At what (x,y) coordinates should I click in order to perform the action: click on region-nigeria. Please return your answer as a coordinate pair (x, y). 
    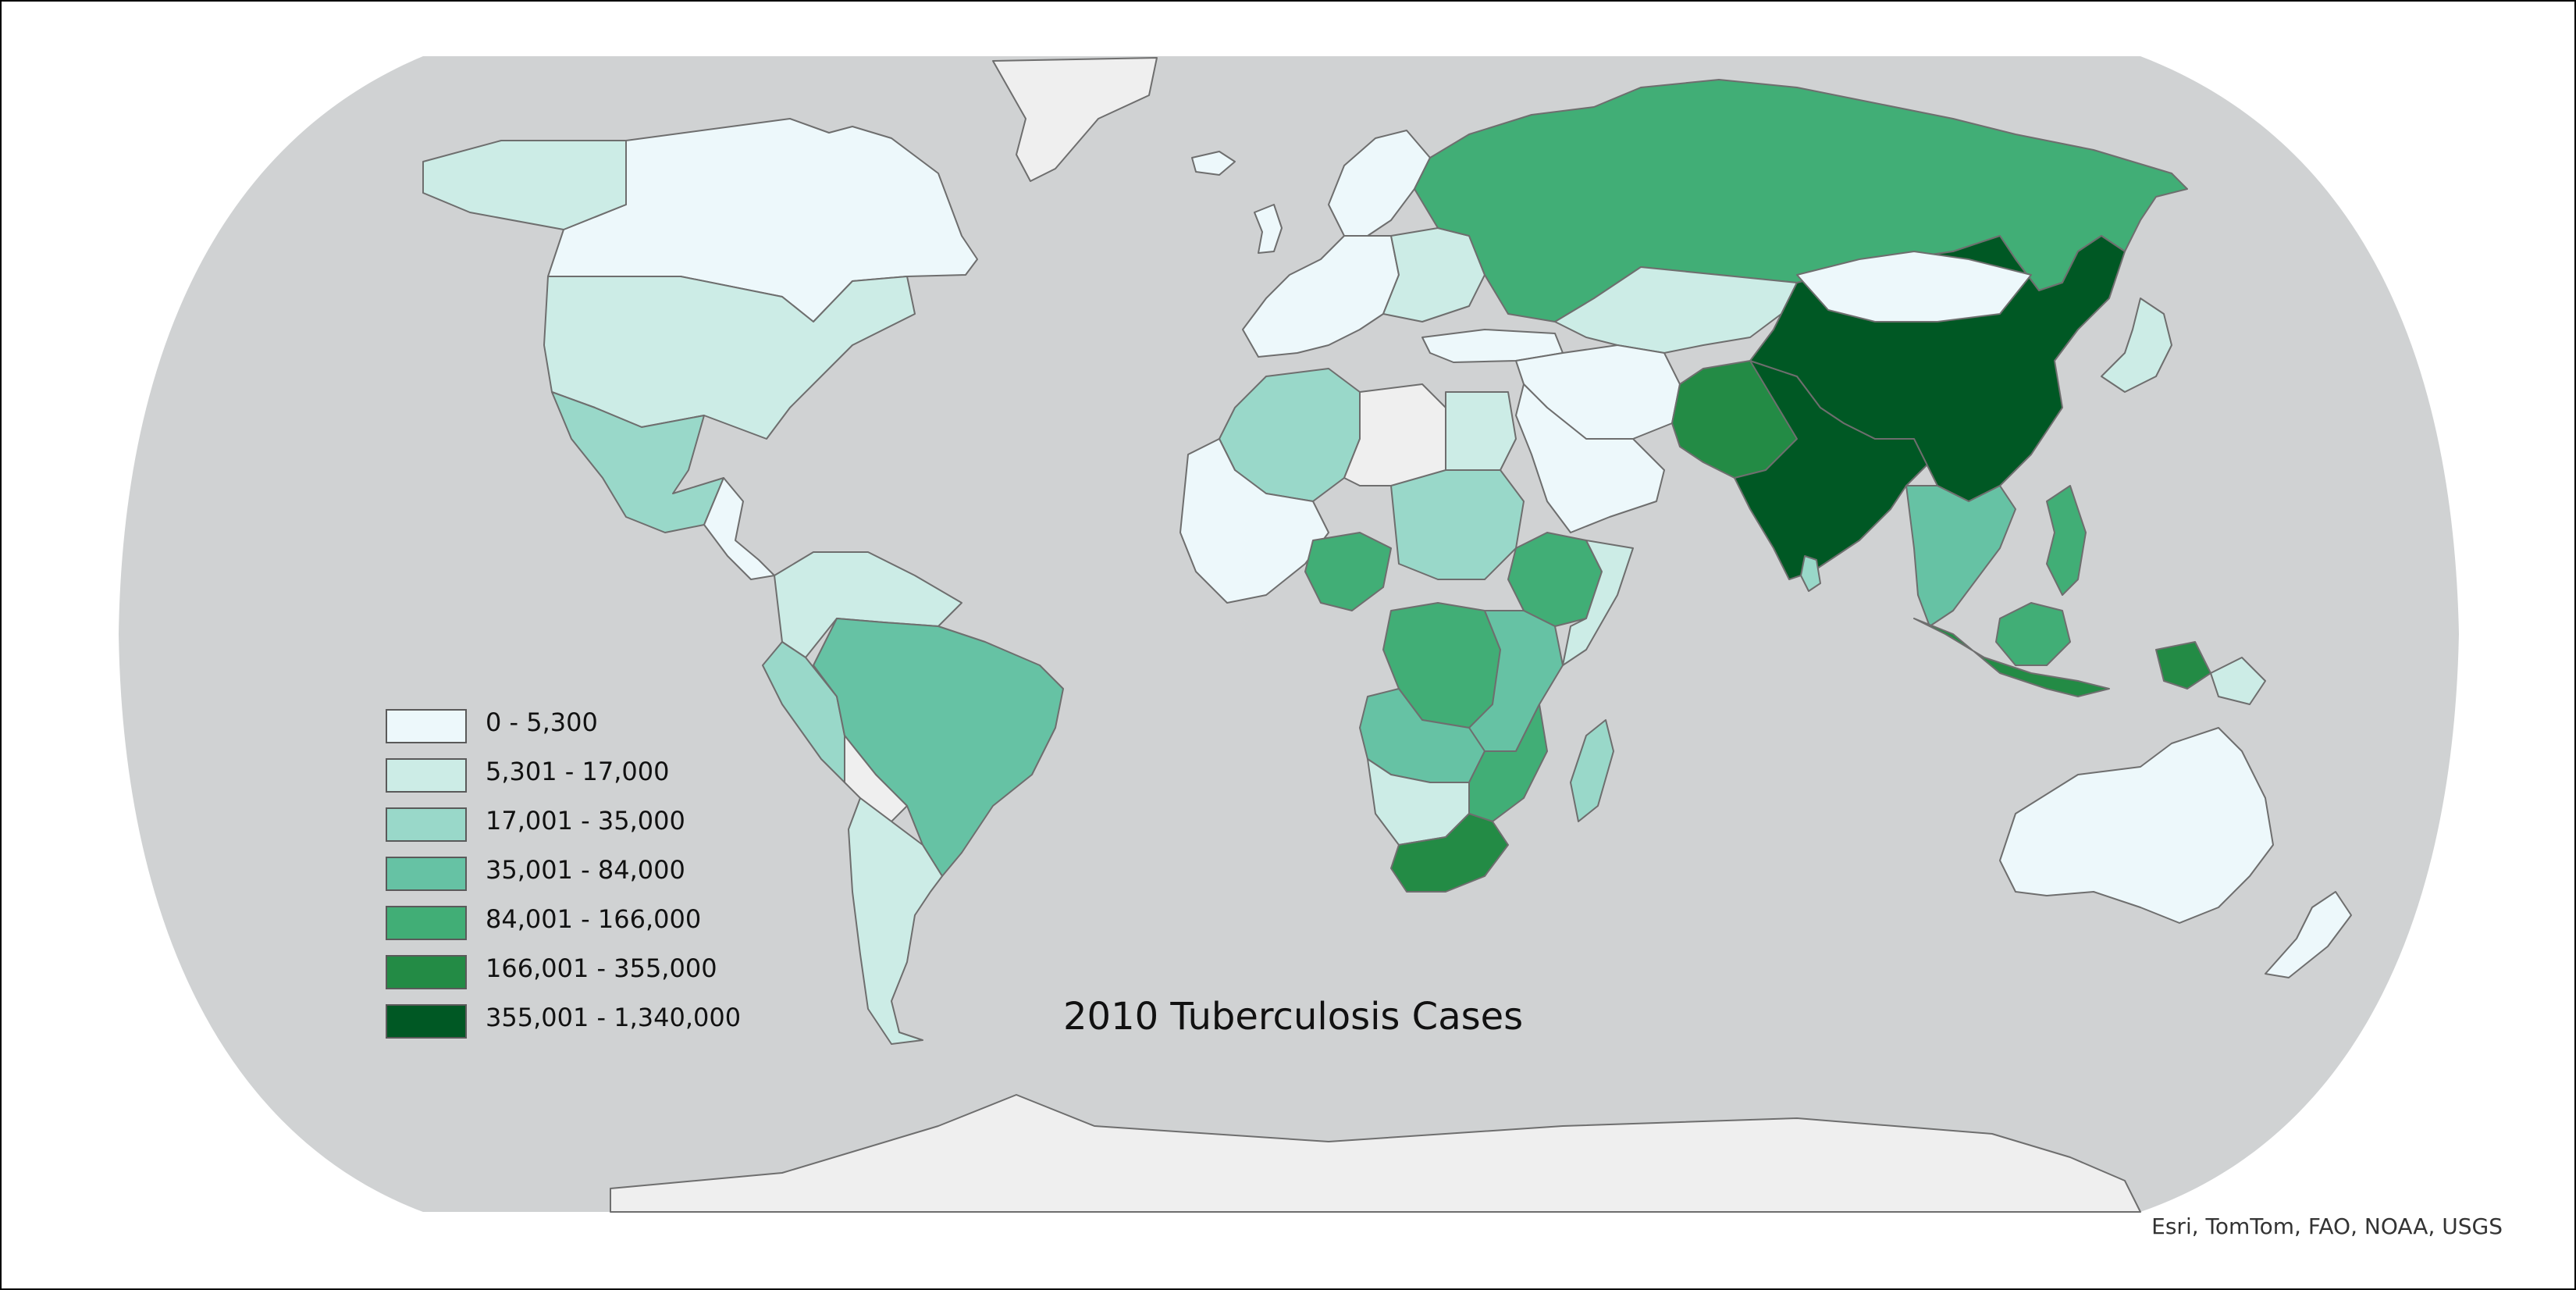
    Looking at the image, I should click on (1348, 571).